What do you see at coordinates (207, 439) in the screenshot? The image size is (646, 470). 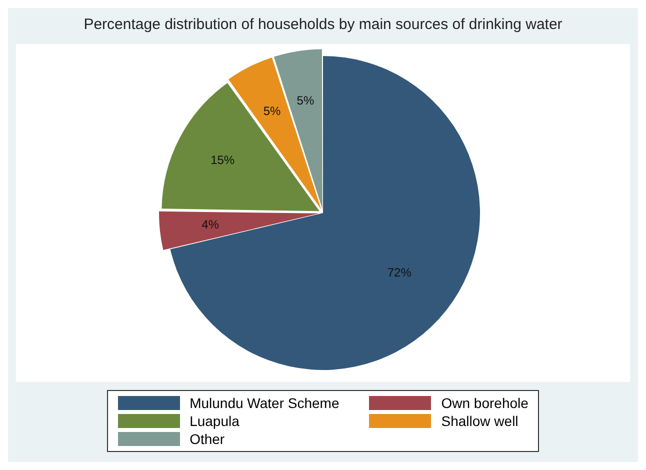 I see `legend-label: Other` at bounding box center [207, 439].